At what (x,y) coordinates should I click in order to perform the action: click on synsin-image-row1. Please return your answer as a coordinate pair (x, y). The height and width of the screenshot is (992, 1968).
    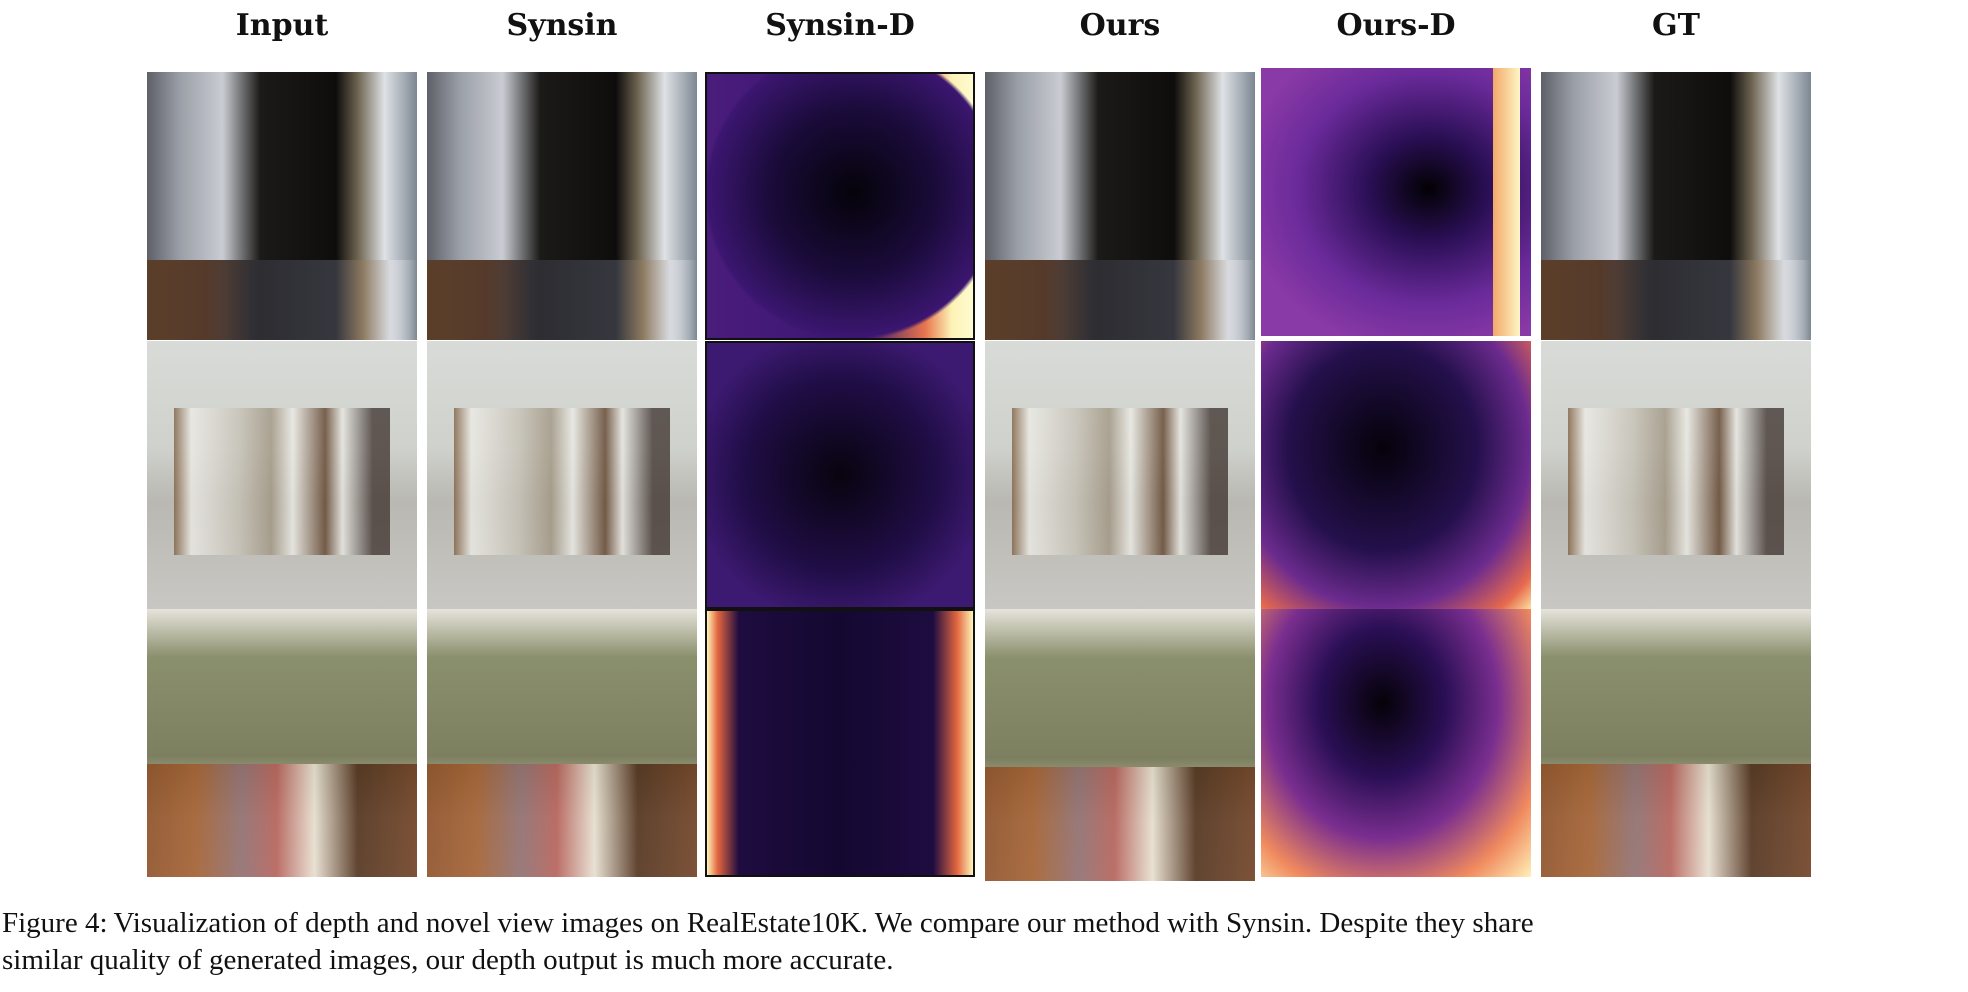
    Looking at the image, I should click on (562, 206).